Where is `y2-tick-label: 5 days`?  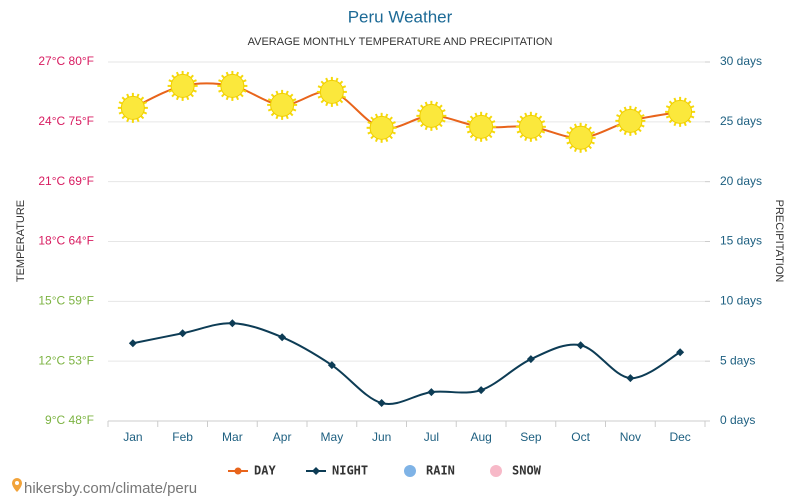
y2-tick-label: 5 days is located at coordinates (737, 360).